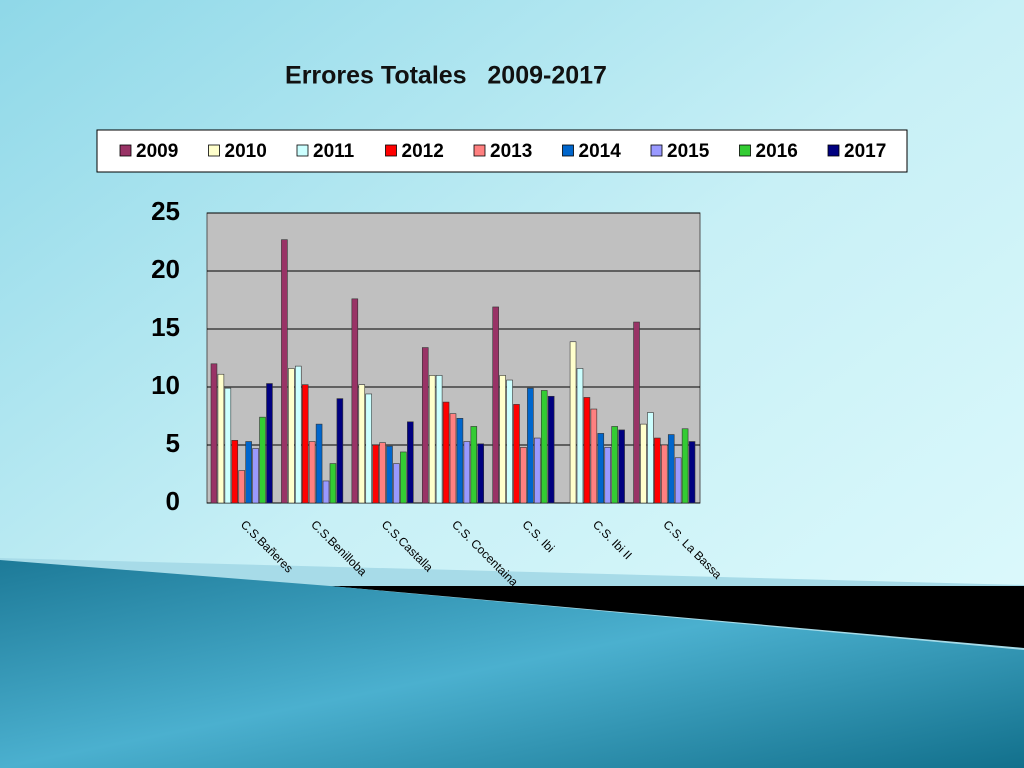 The height and width of the screenshot is (768, 1024). Describe the element at coordinates (423, 151) in the screenshot. I see `legend-label: 2012` at that location.